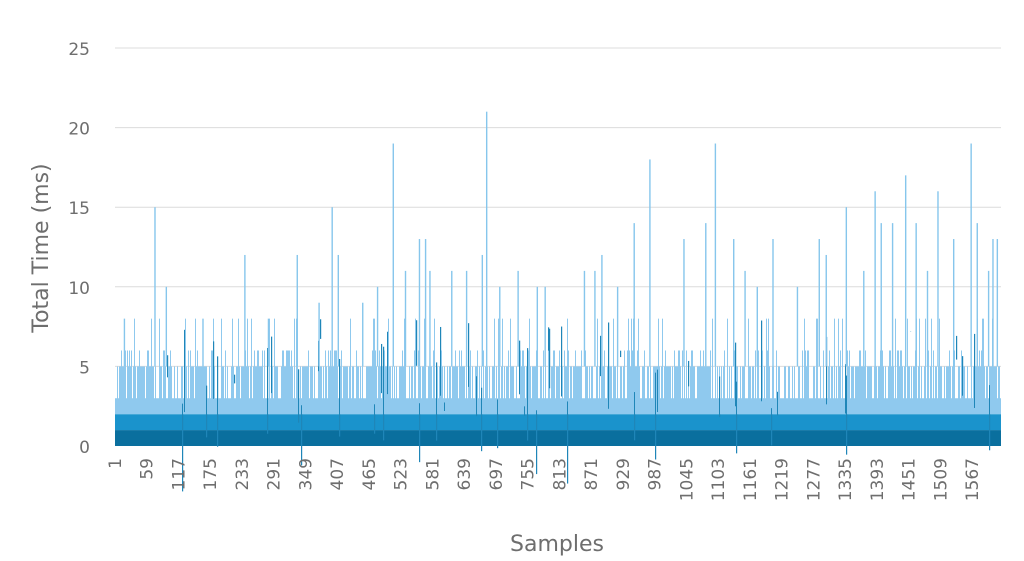 This screenshot has width=1024, height=561. What do you see at coordinates (783, 479) in the screenshot?
I see `x-tick-label: 1219` at bounding box center [783, 479].